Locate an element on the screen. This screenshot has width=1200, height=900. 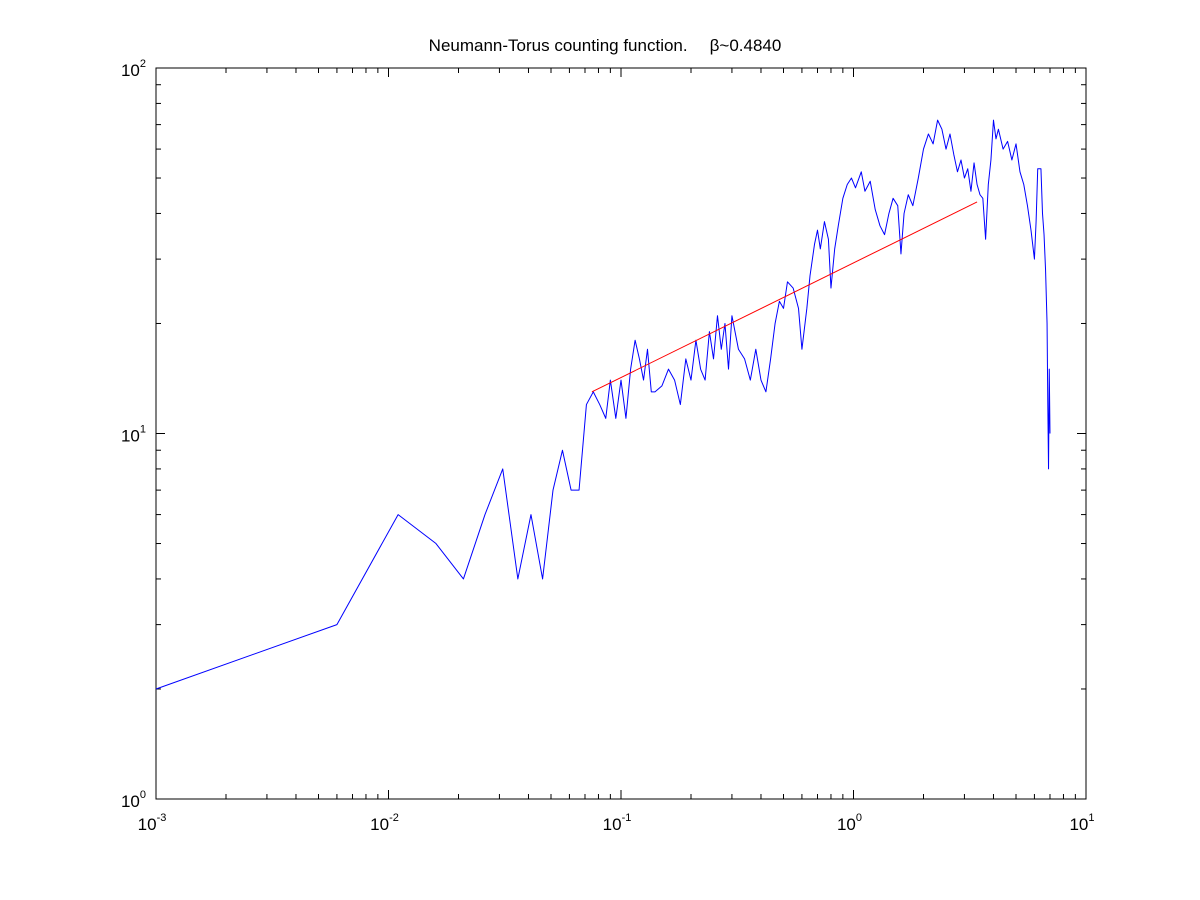
y-tick-label: 10¹ is located at coordinates (133, 435).